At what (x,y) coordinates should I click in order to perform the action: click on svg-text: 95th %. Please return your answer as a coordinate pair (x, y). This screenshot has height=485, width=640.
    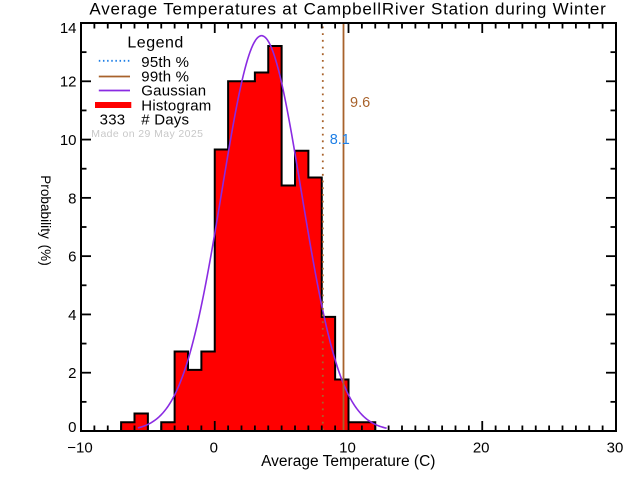
    Looking at the image, I should click on (165, 62).